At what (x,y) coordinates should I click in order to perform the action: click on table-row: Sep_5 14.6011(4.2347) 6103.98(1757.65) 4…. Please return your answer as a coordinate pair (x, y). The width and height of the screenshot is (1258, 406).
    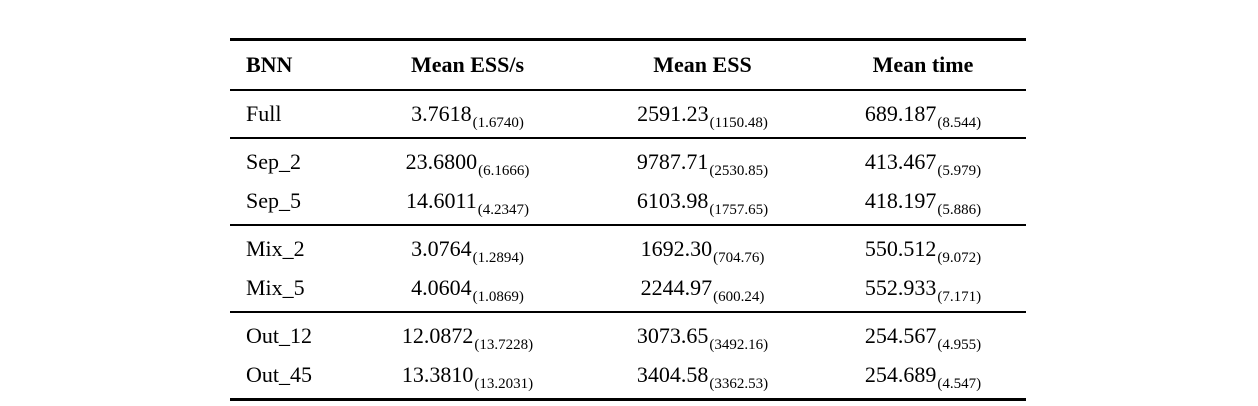
    Looking at the image, I should click on (628, 203).